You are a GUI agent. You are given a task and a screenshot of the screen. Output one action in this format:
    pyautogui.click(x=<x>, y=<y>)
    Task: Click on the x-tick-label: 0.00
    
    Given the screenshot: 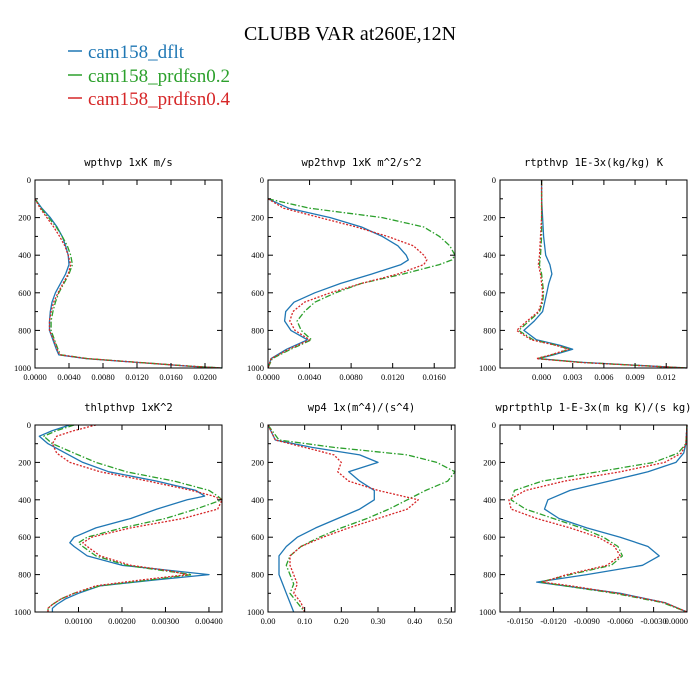 What is the action you would take?
    pyautogui.click(x=268, y=621)
    